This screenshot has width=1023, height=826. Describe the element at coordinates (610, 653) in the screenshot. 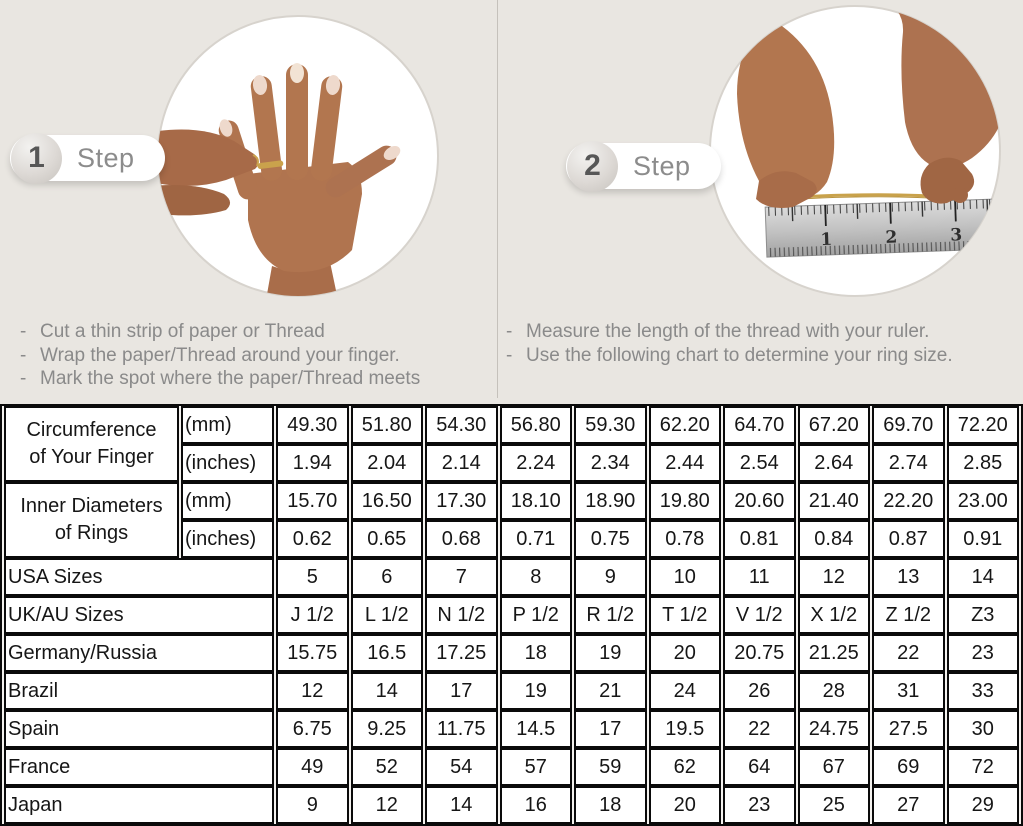

I see `chart-cell: 19` at that location.